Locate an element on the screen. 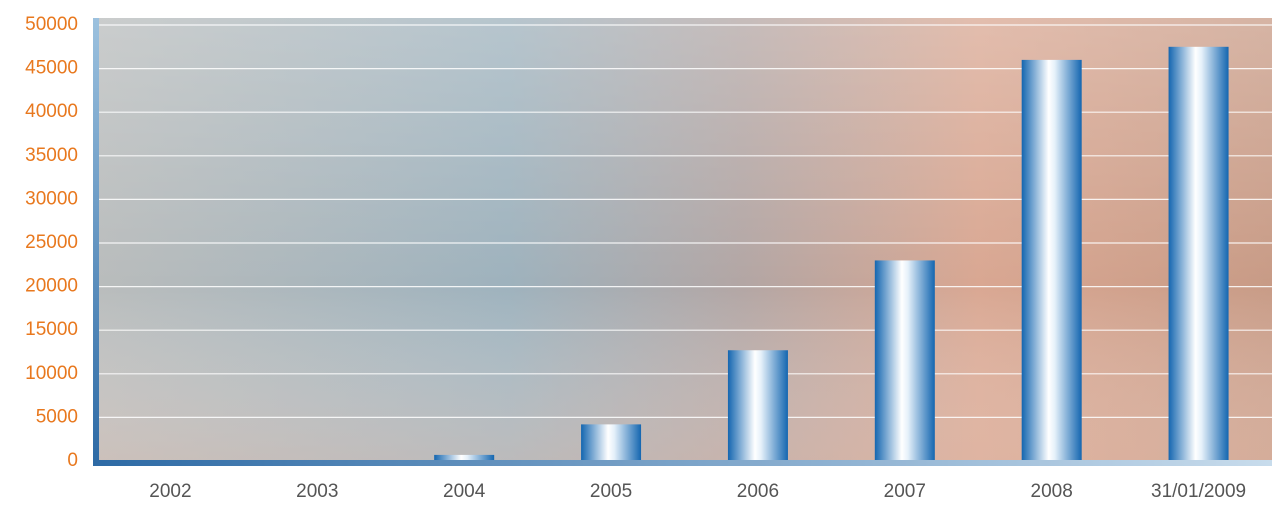  y-tick-label: 35000 is located at coordinates (51, 155).